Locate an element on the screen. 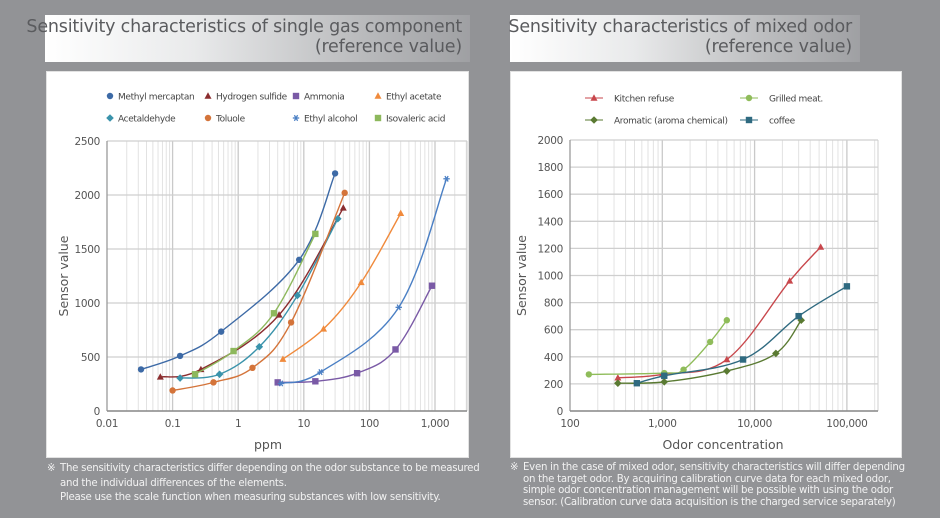 The width and height of the screenshot is (940, 518). legend-item-ethyl-alcohol: Ethyl alcohol is located at coordinates (325, 119).